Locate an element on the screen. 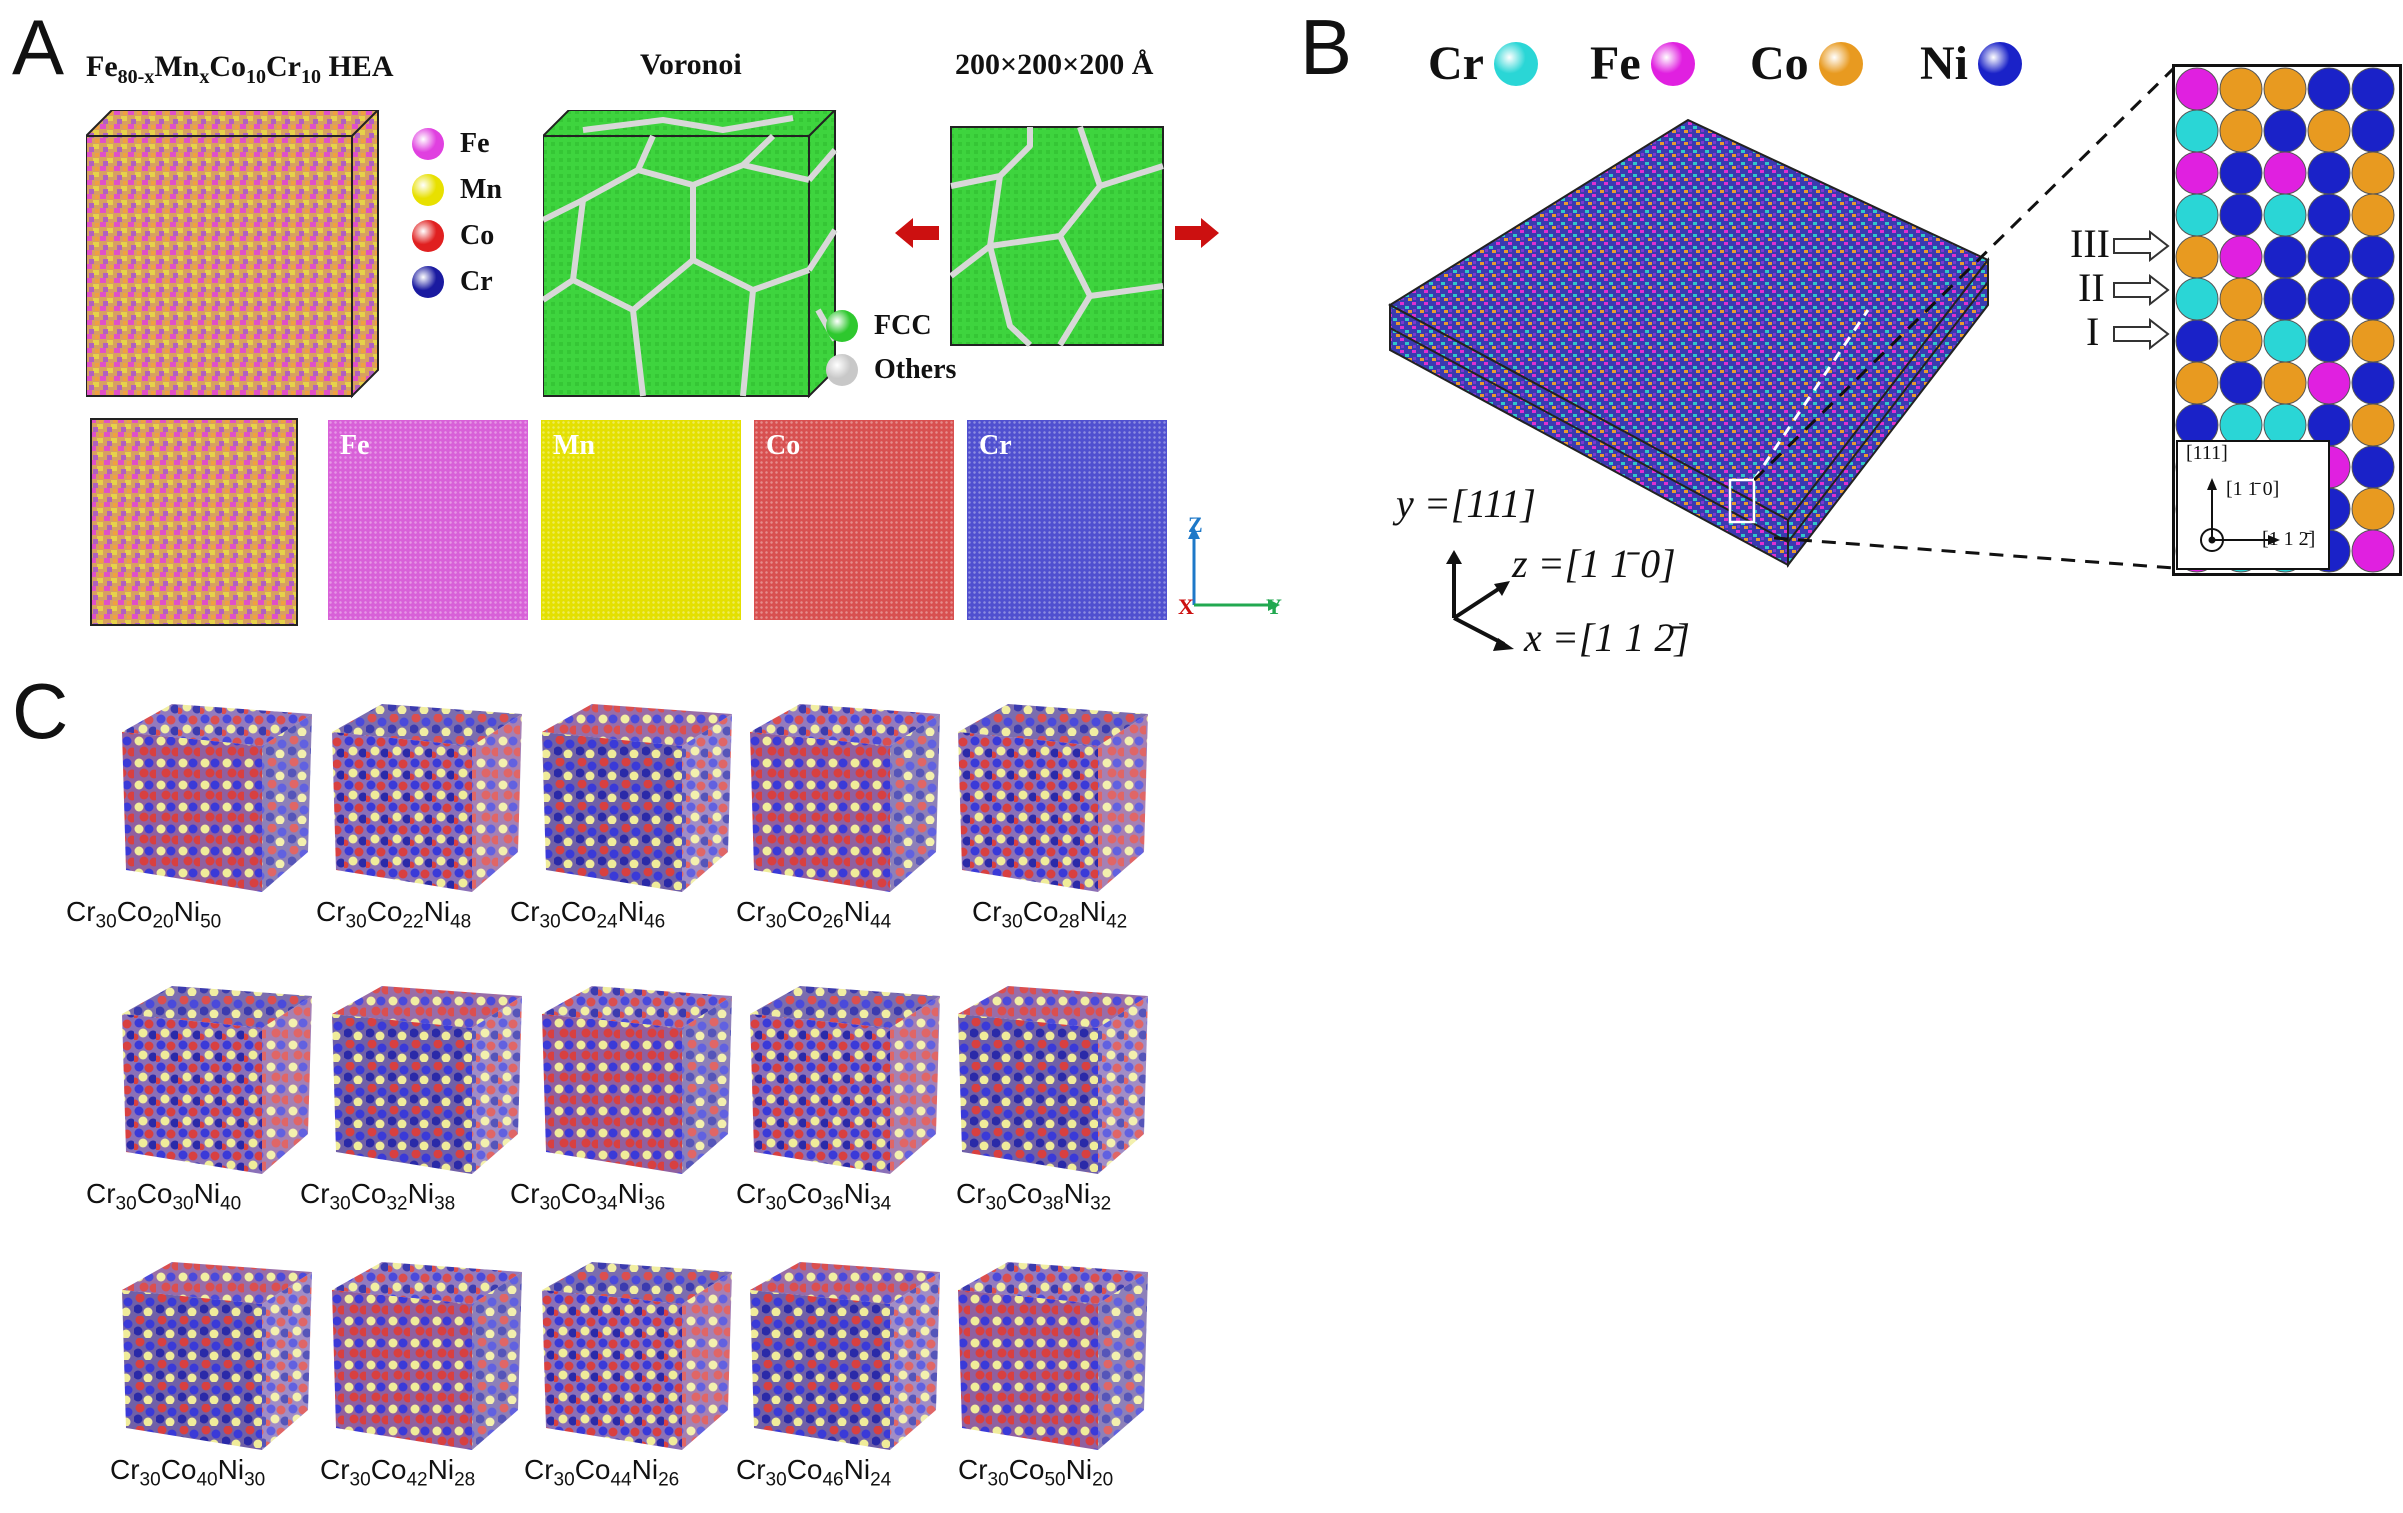 This screenshot has height=1513, width=2403. composition-cell: Cr30Co38Ni32 is located at coordinates (1053, 1094).